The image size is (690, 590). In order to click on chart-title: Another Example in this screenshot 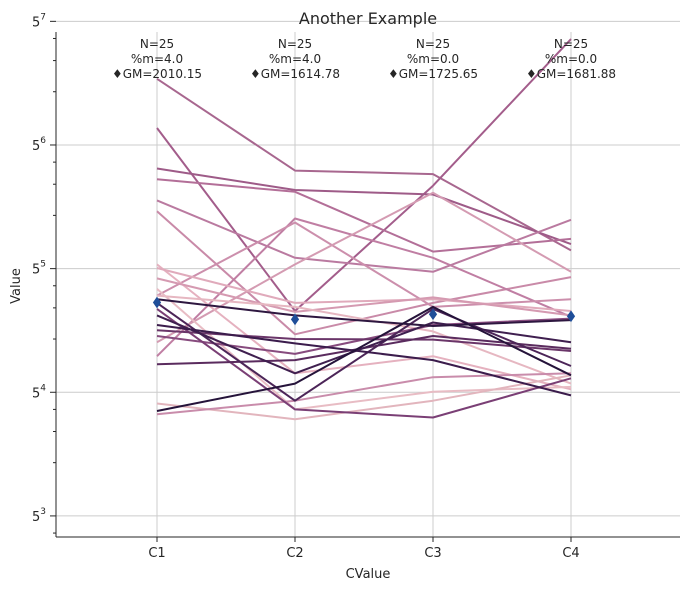, I will do `click(368, 18)`.